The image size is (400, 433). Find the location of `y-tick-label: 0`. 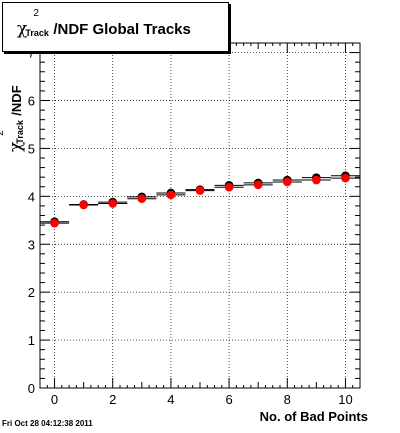

y-tick-label: 0 is located at coordinates (31, 388).